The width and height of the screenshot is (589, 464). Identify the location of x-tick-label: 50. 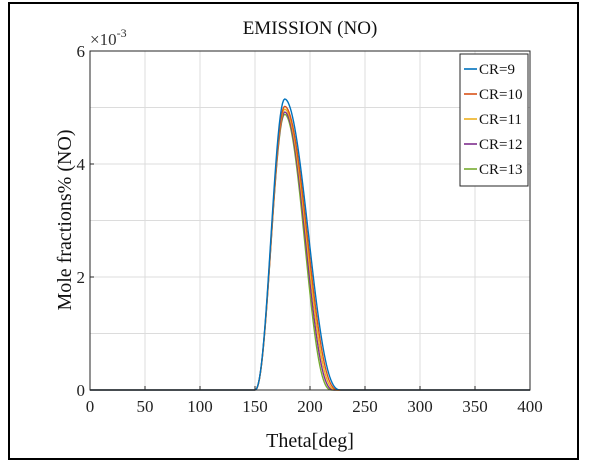
(145, 406).